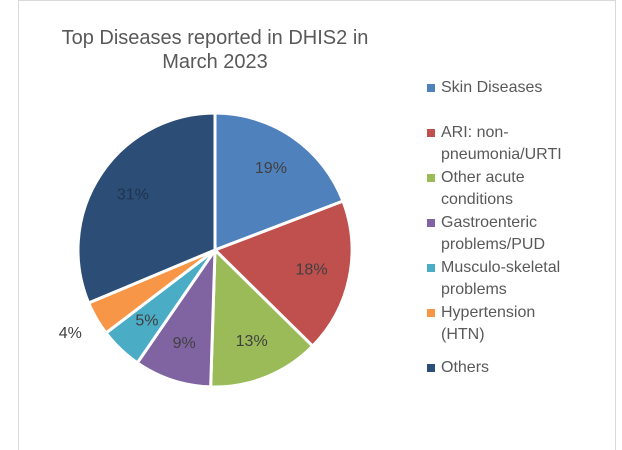 The height and width of the screenshot is (450, 622). What do you see at coordinates (133, 195) in the screenshot?
I see `data-label: 31%` at bounding box center [133, 195].